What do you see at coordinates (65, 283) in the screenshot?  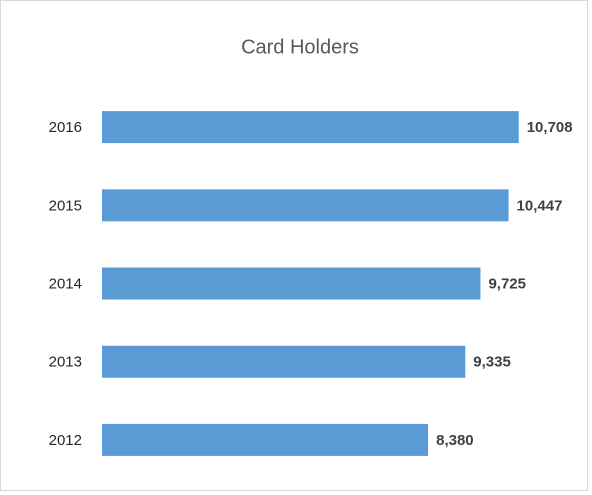 I see `category-label: 2014` at bounding box center [65, 283].